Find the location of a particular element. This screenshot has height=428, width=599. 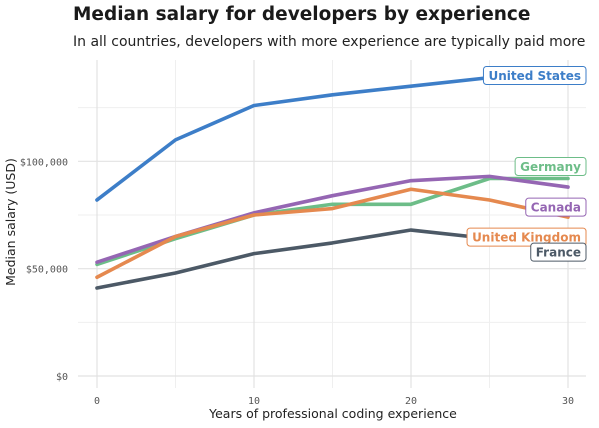

y-tick-label: $100,000 is located at coordinates (44, 162).